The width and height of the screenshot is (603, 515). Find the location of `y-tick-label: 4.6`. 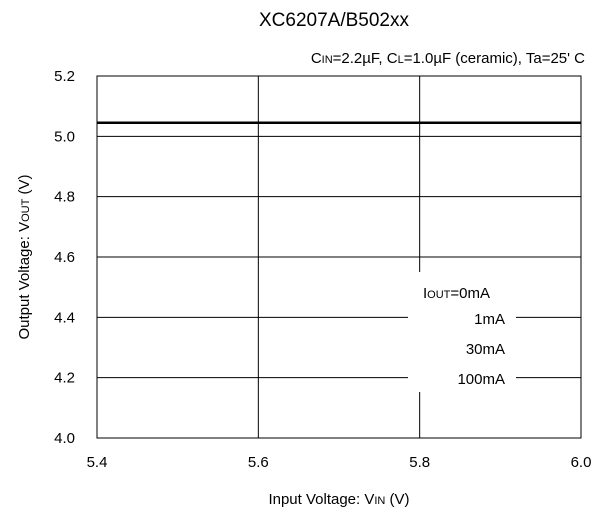

y-tick-label: 4.6 is located at coordinates (64, 257).